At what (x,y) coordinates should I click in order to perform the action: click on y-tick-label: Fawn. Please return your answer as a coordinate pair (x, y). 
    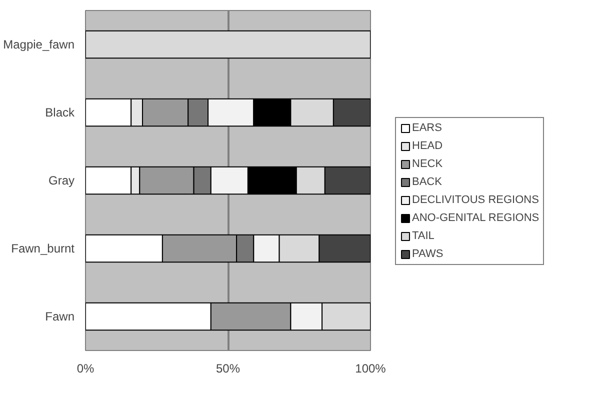
    Looking at the image, I should click on (59, 317).